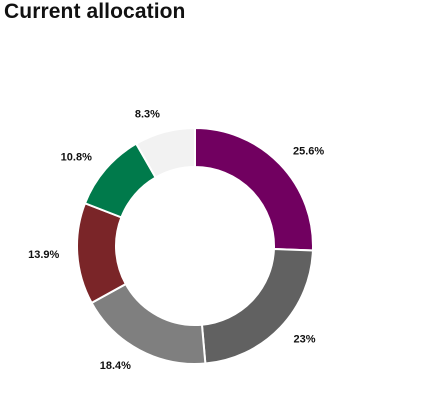 This screenshot has height=403, width=441. I want to click on slice-label-3: 18.4%, so click(115, 366).